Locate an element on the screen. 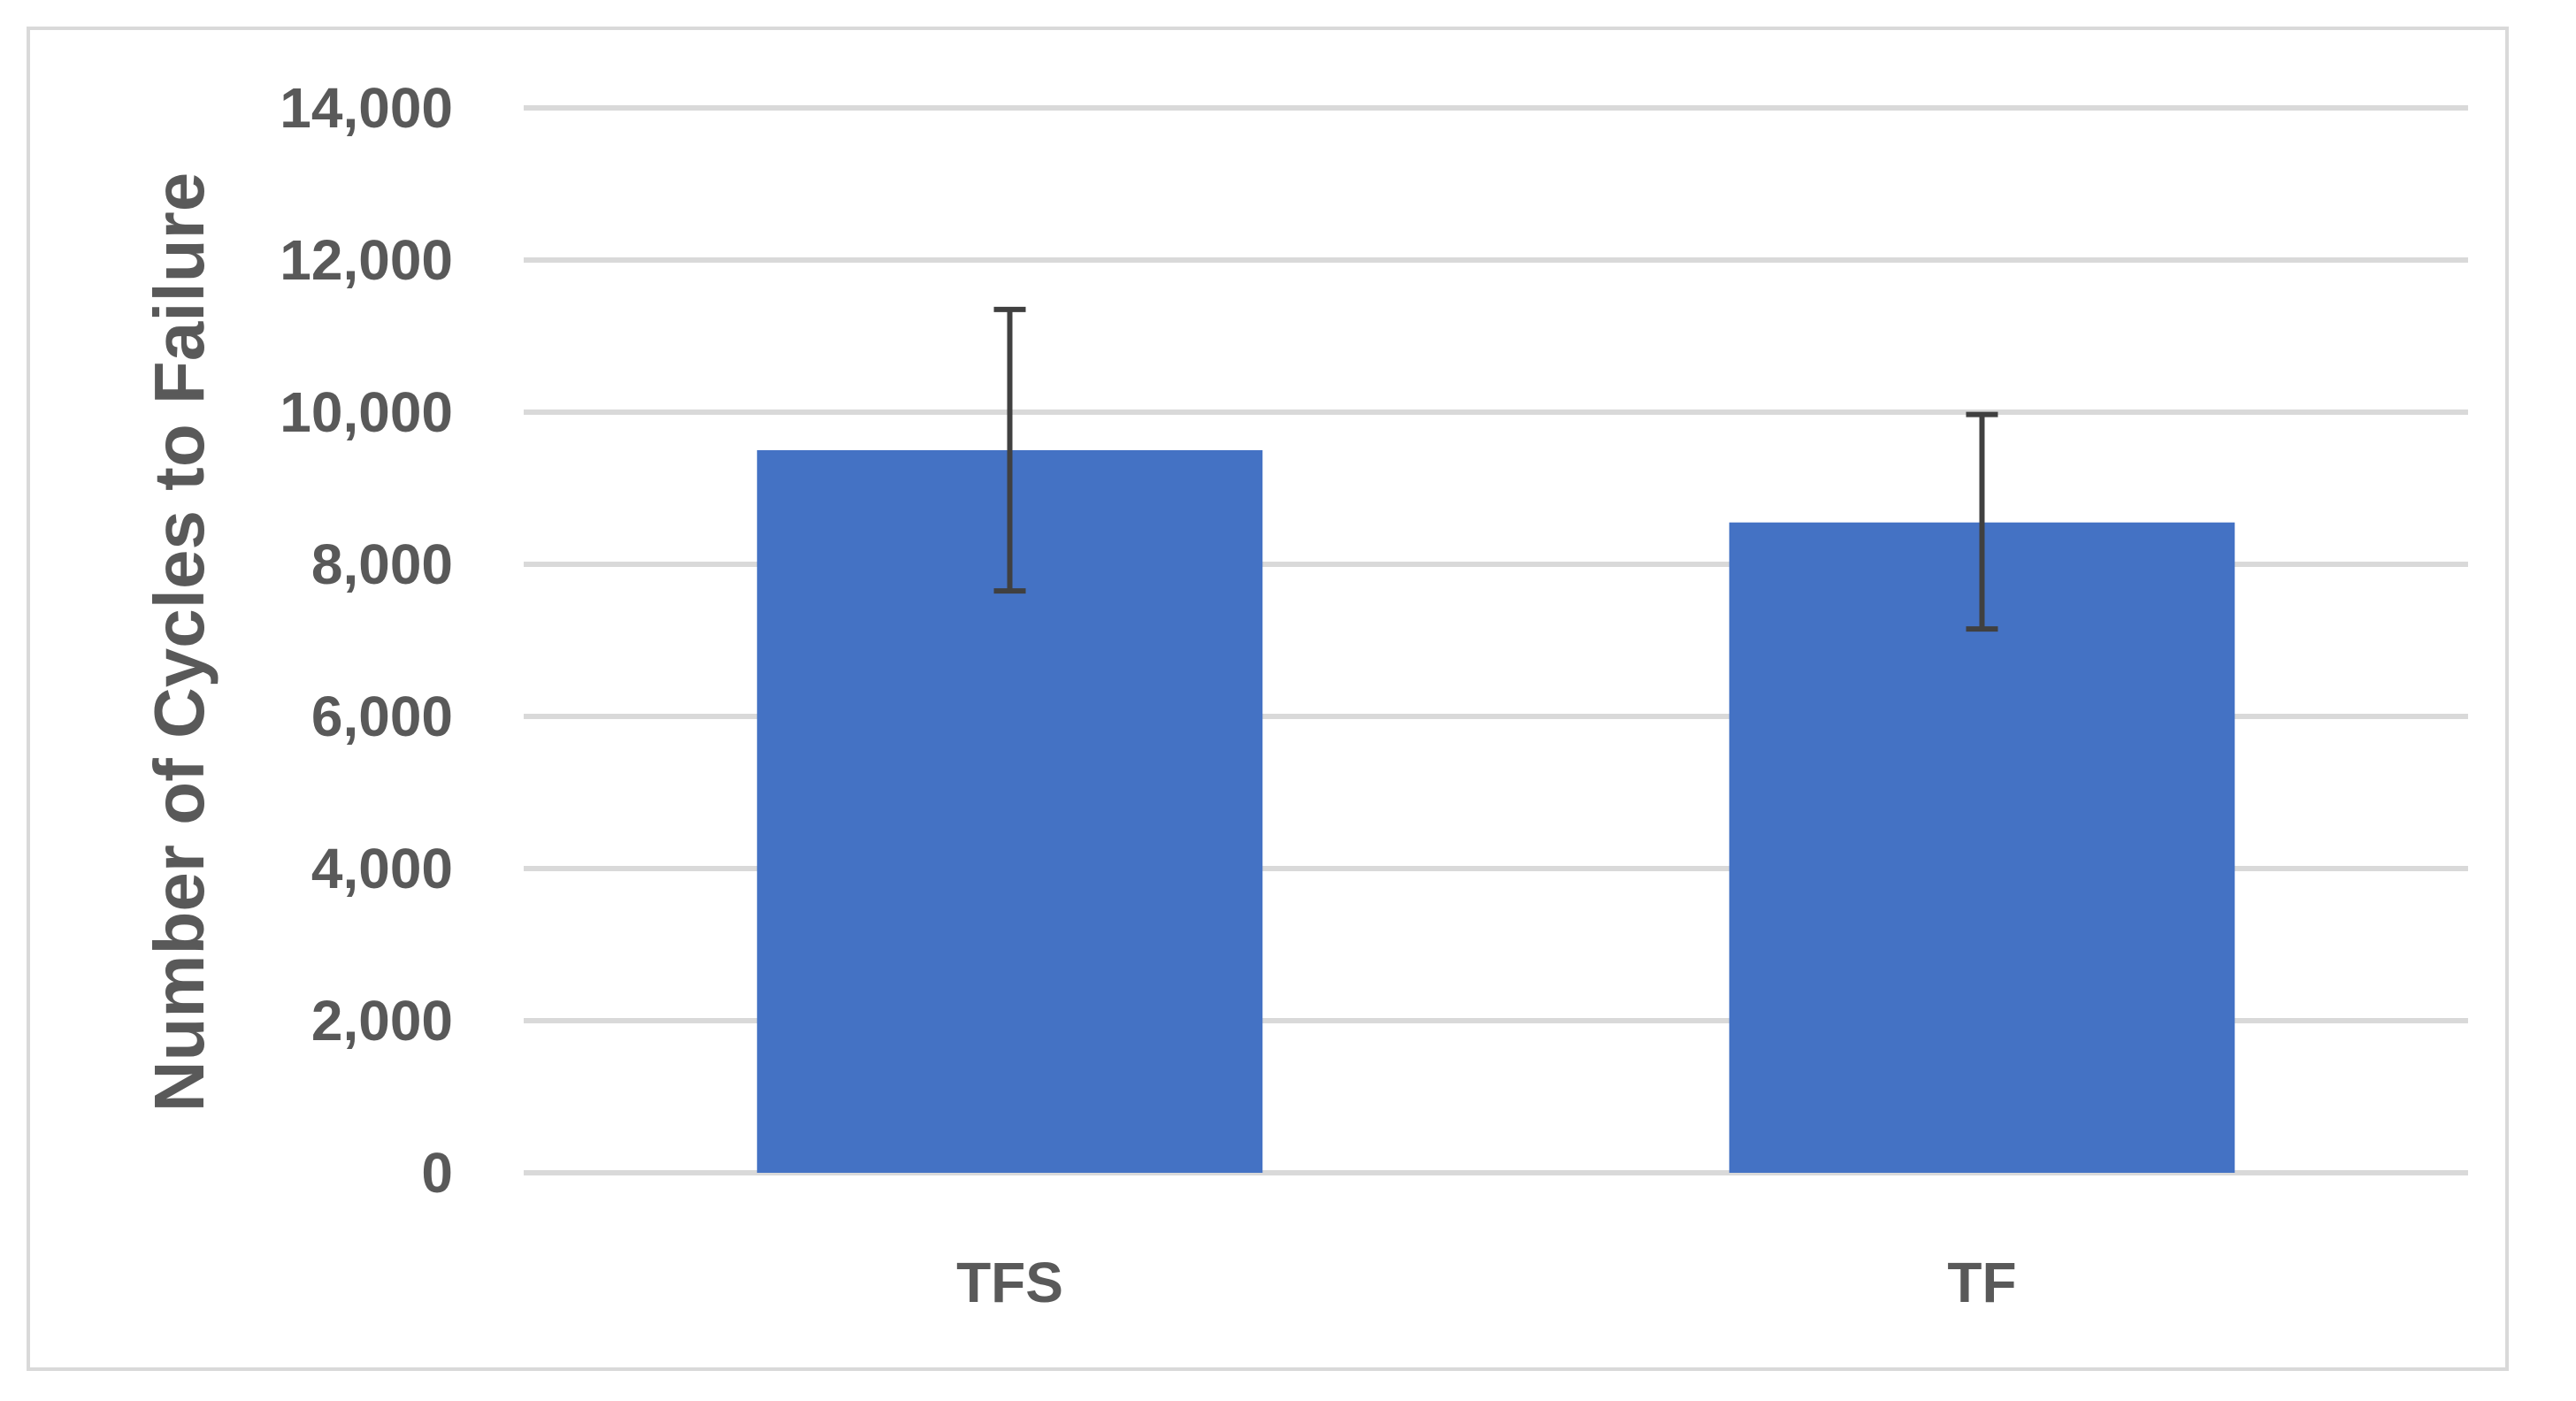 This screenshot has width=2576, height=1401. y-tick-label: 10,000 is located at coordinates (366, 412).